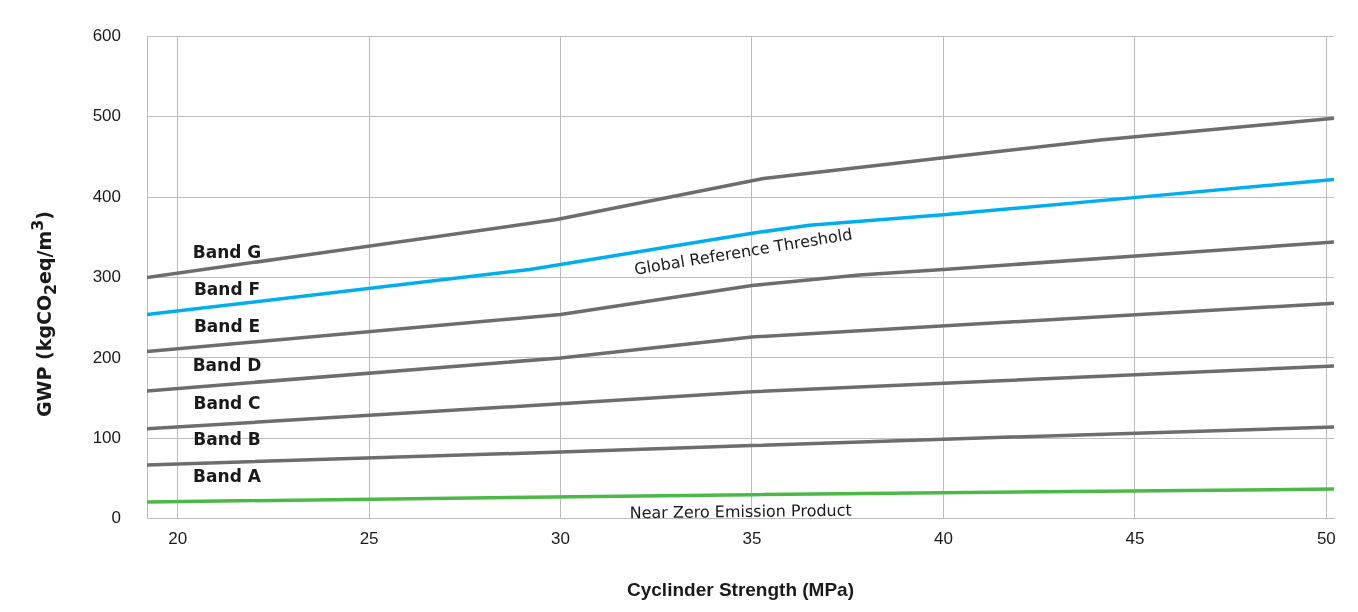  What do you see at coordinates (106, 277) in the screenshot?
I see `y-tick-label: 300` at bounding box center [106, 277].